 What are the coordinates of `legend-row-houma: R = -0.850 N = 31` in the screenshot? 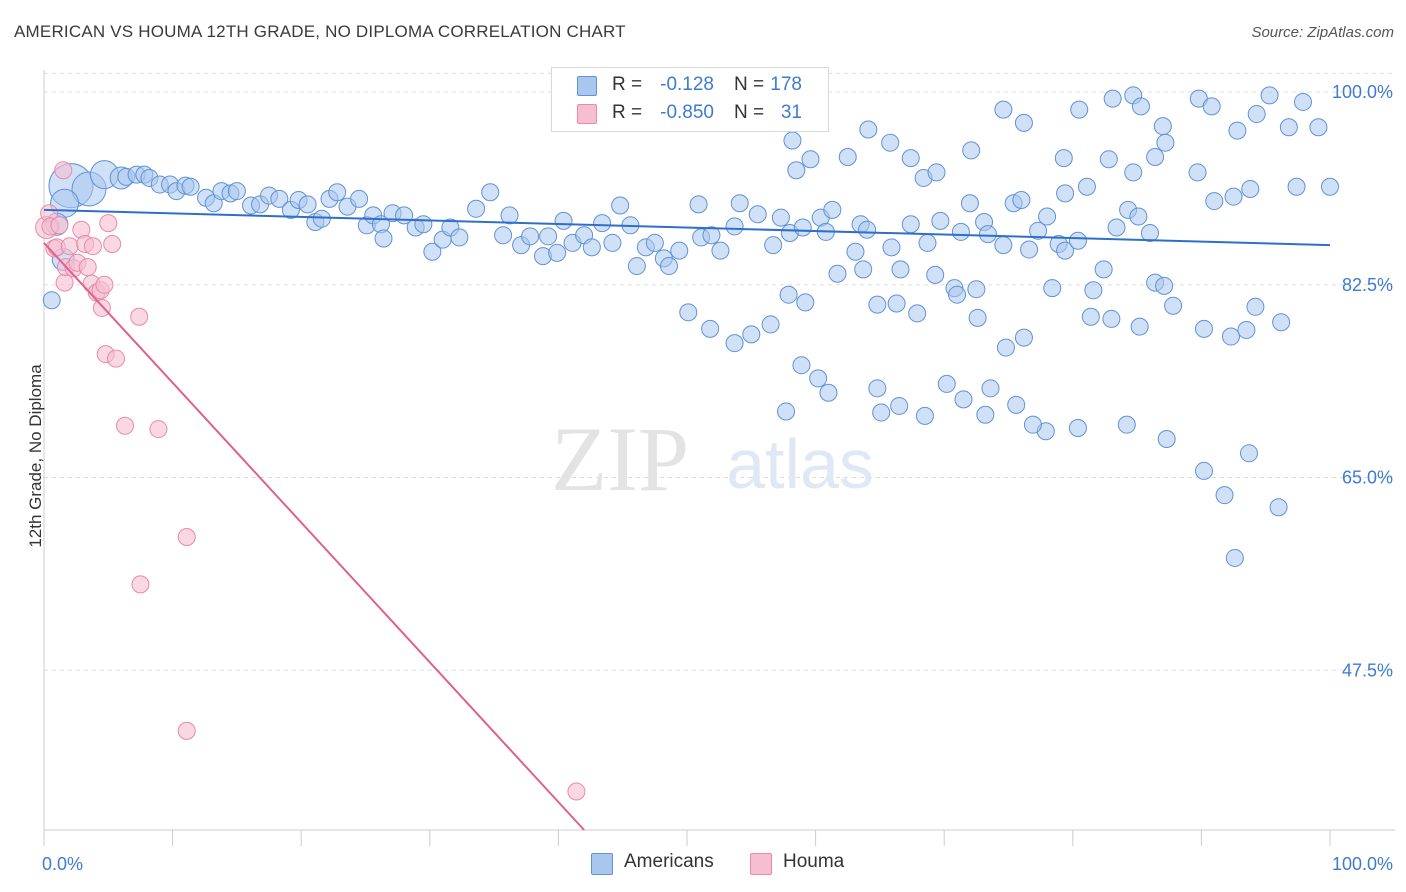 It's located at (690, 114).